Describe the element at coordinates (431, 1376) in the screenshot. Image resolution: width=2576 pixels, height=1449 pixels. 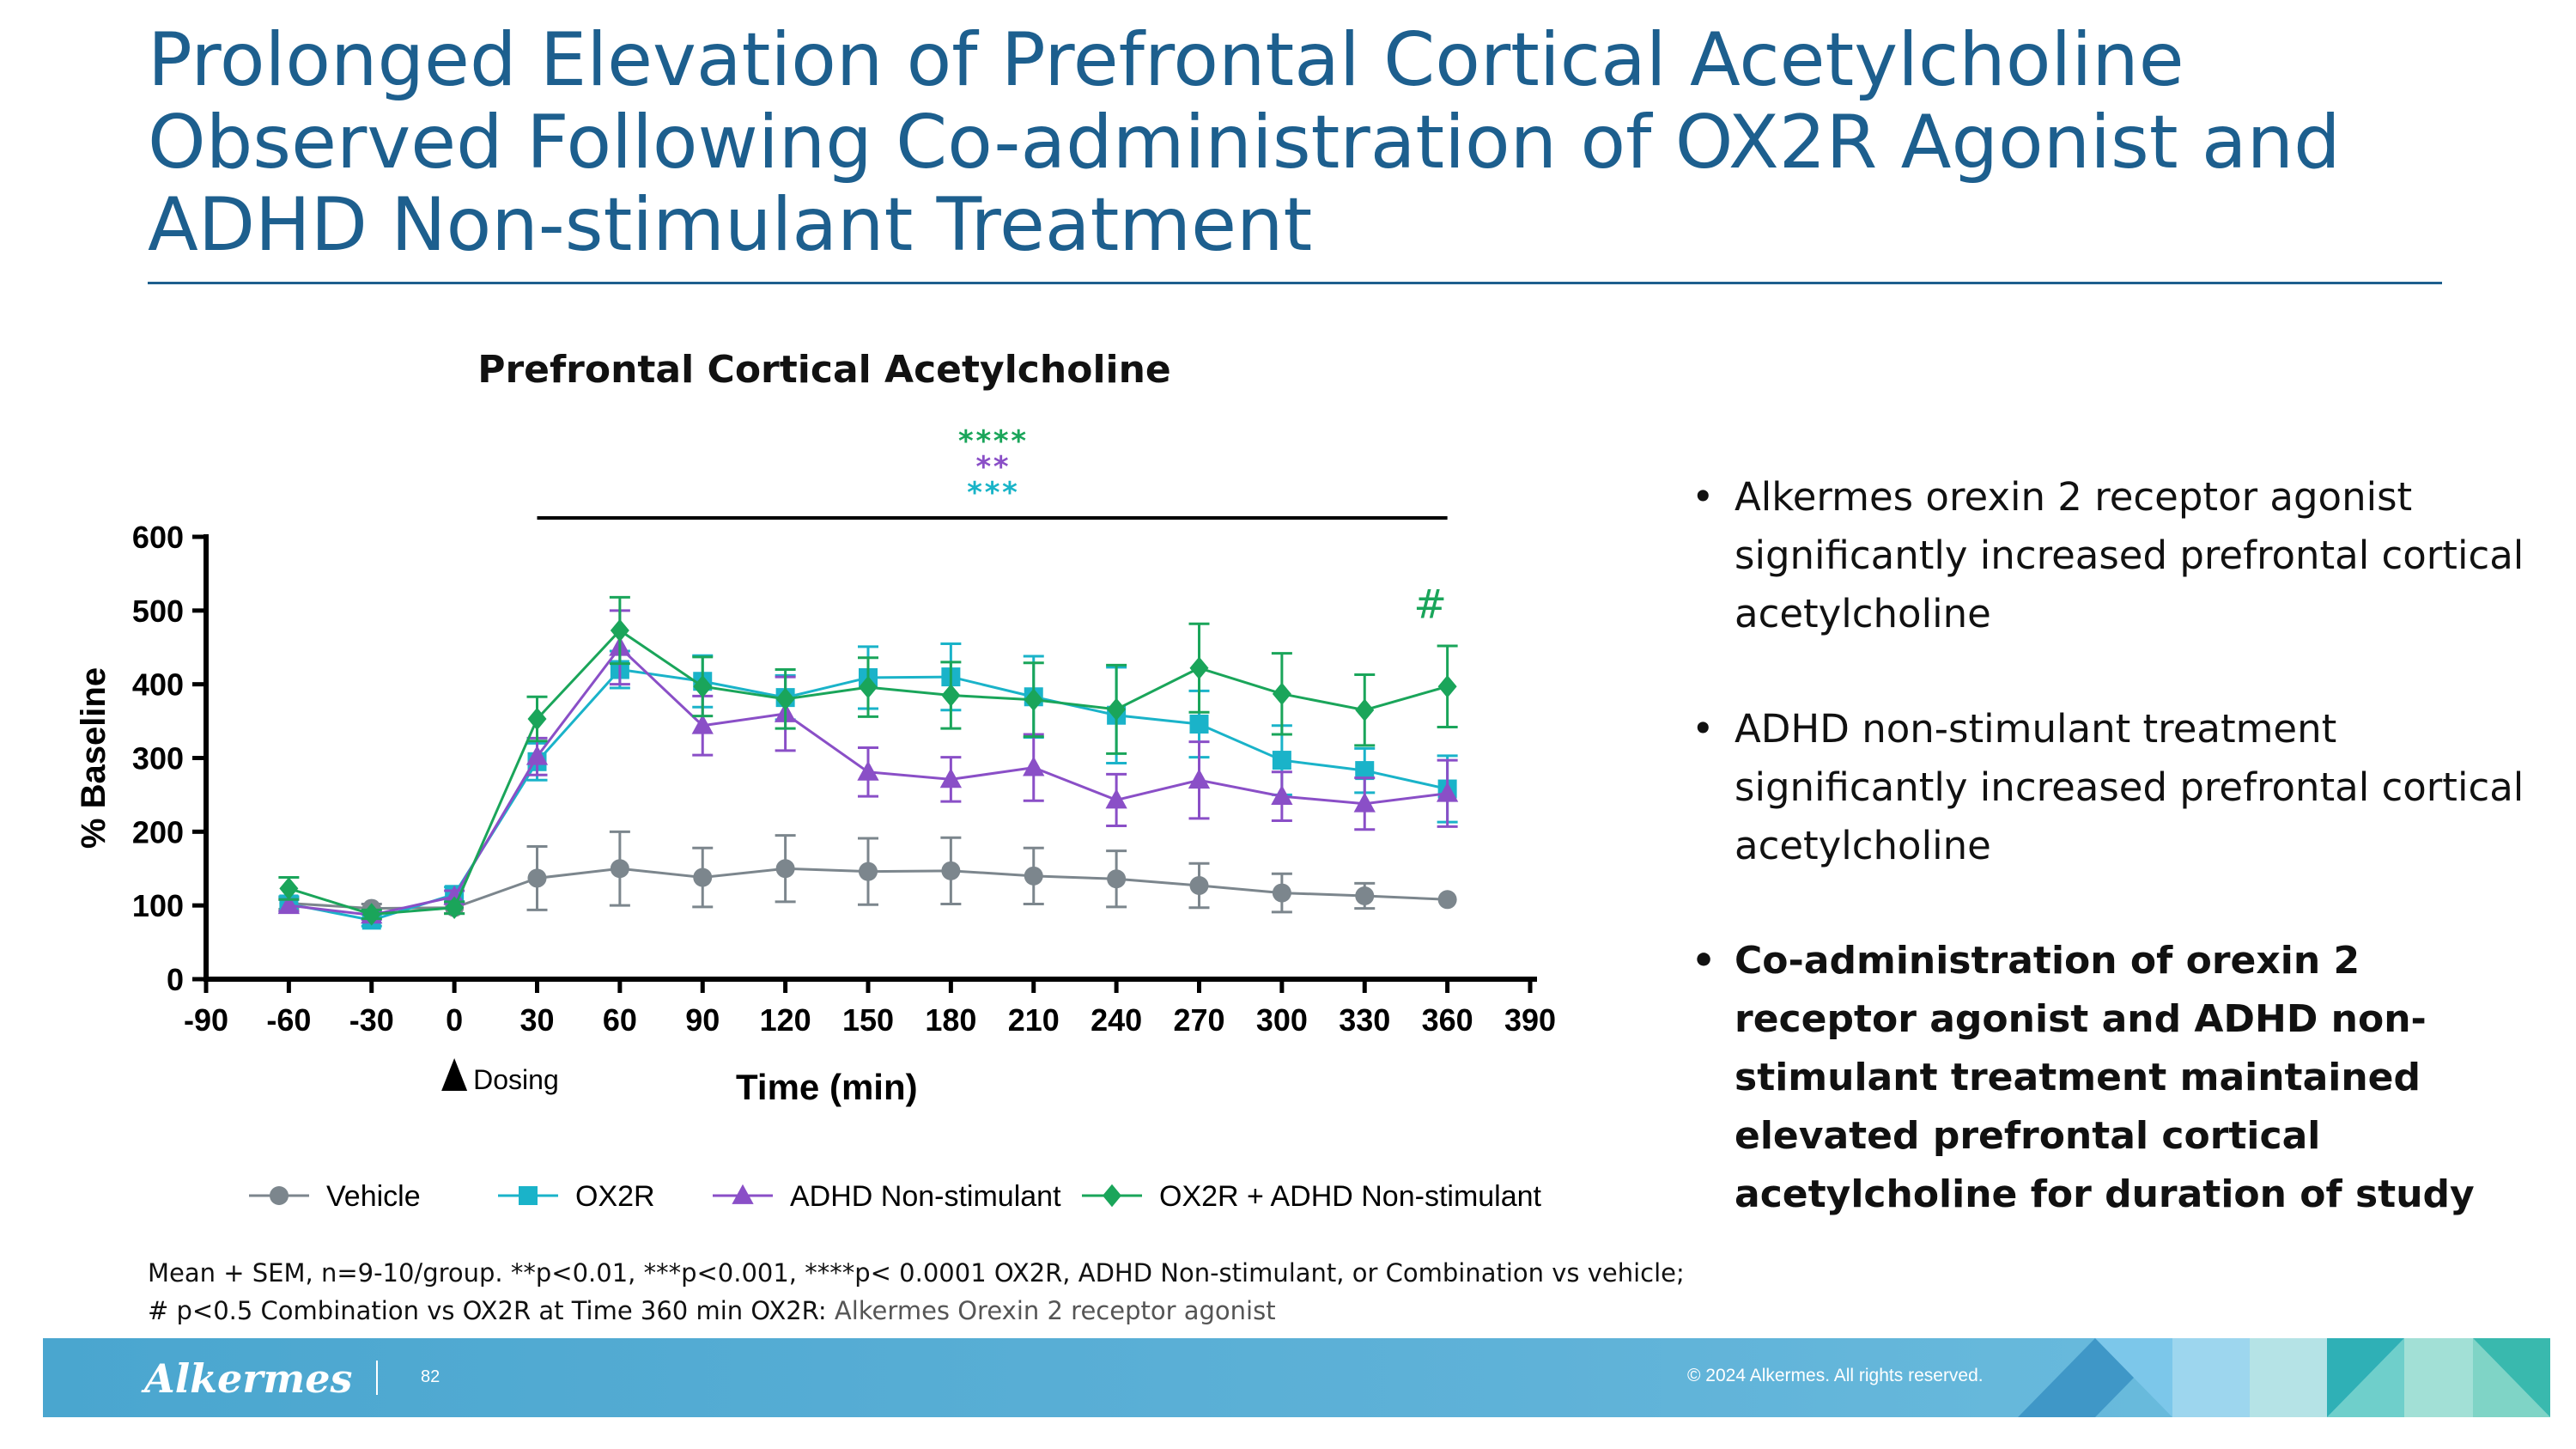
I see `page-number: 82` at that location.